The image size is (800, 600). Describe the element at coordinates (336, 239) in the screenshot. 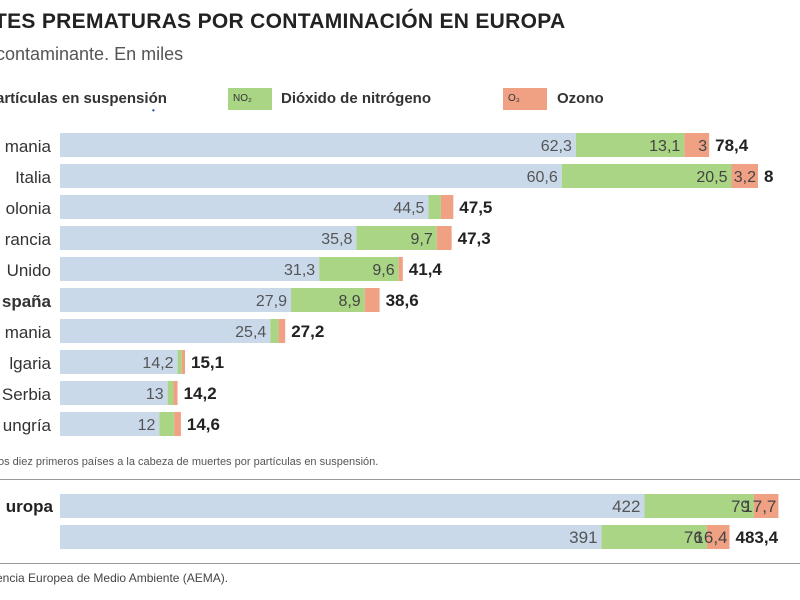

I see `bar-label-pm: 35,8` at that location.